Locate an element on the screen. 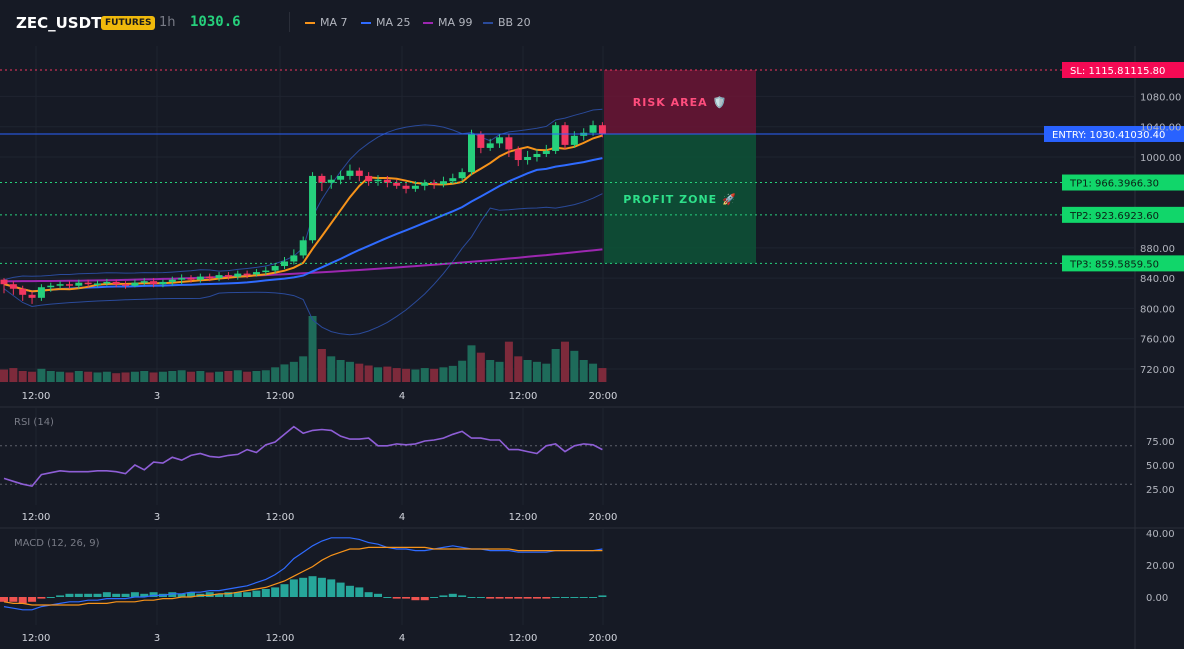  entry-price-tag: ENTRY: 1030.4 1030.40 is located at coordinates (1114, 133).